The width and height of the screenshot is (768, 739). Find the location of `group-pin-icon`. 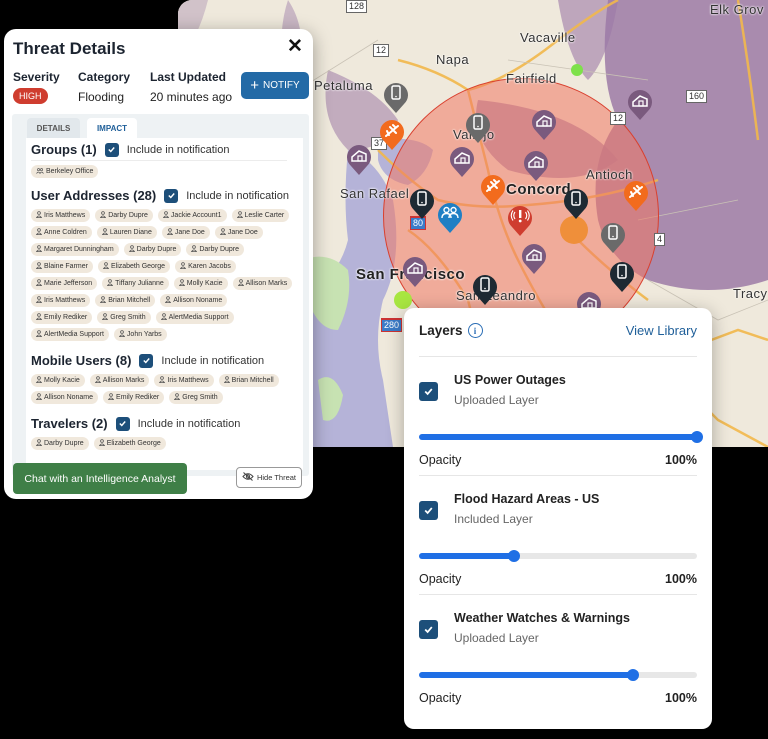

group-pin-icon is located at coordinates (450, 217).